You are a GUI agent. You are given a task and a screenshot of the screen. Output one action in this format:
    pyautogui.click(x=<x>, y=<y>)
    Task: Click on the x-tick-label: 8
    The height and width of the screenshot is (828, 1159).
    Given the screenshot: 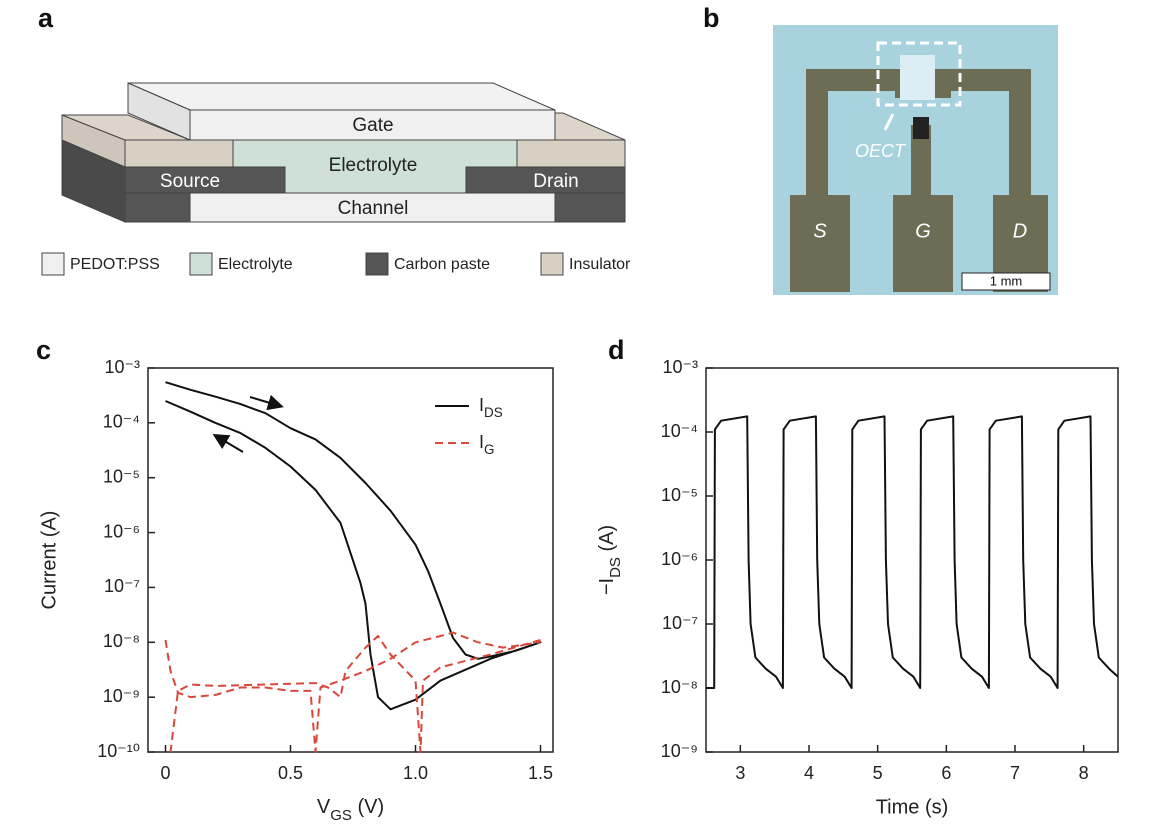 What is the action you would take?
    pyautogui.click(x=1084, y=773)
    